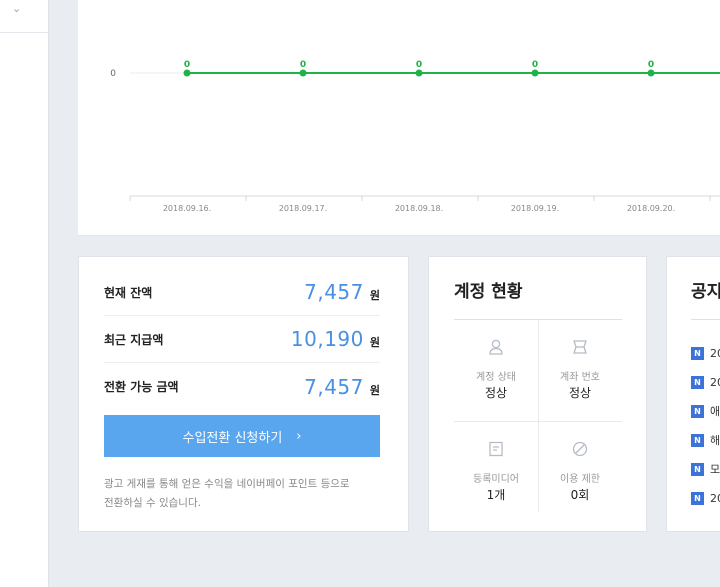  I want to click on notice-title: 공지, so click(705, 292).